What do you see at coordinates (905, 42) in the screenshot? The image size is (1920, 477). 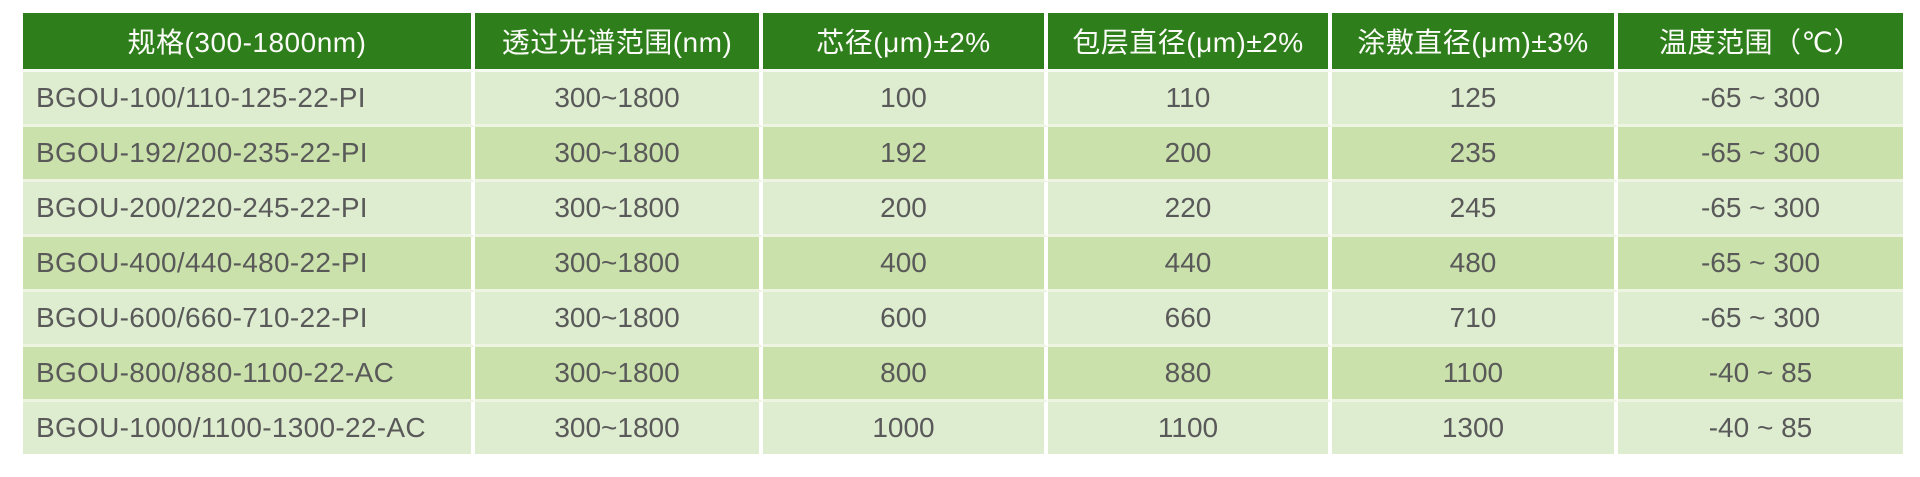 I see `column-header: 芯径(μm)±2%` at bounding box center [905, 42].